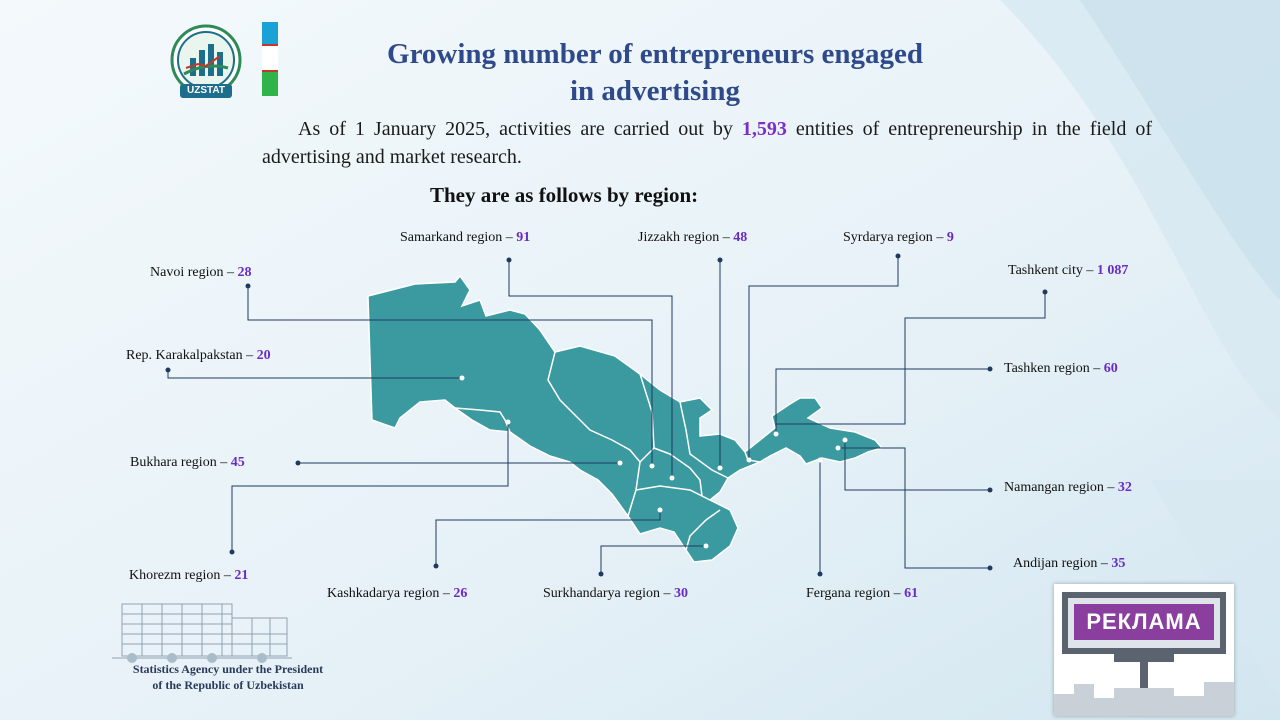 The image size is (1280, 720). What do you see at coordinates (1068, 487) in the screenshot?
I see `region-label-namangan: Namangan region – 32` at bounding box center [1068, 487].